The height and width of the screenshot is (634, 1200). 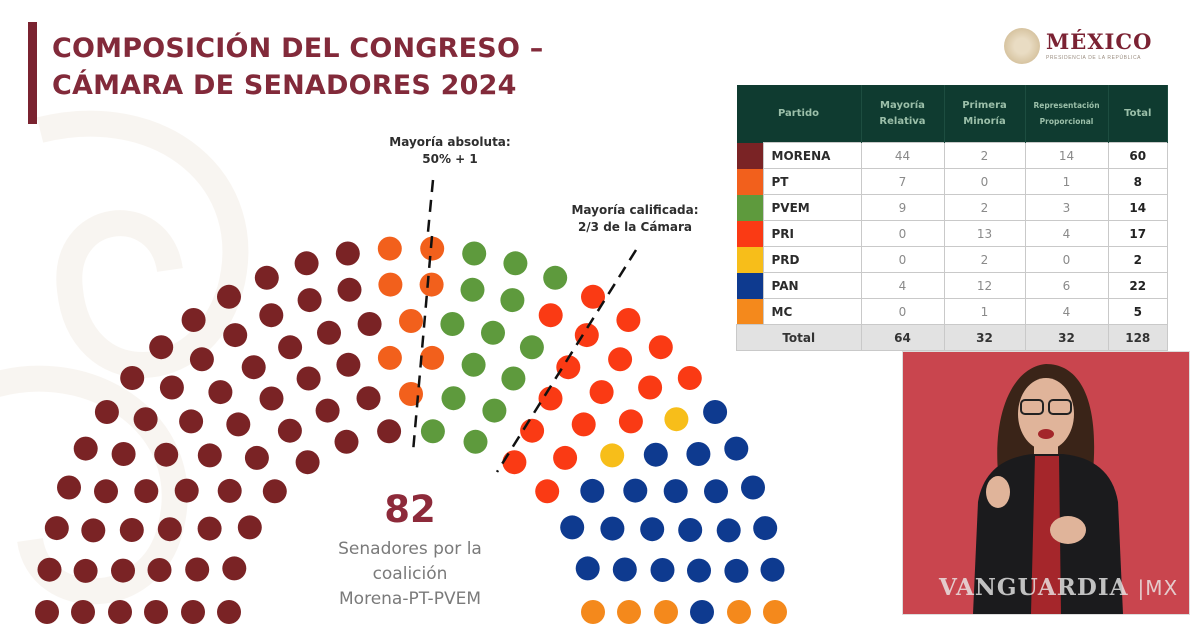 I want to click on coalition-line-1: Senadores por la, so click(x=410, y=549).